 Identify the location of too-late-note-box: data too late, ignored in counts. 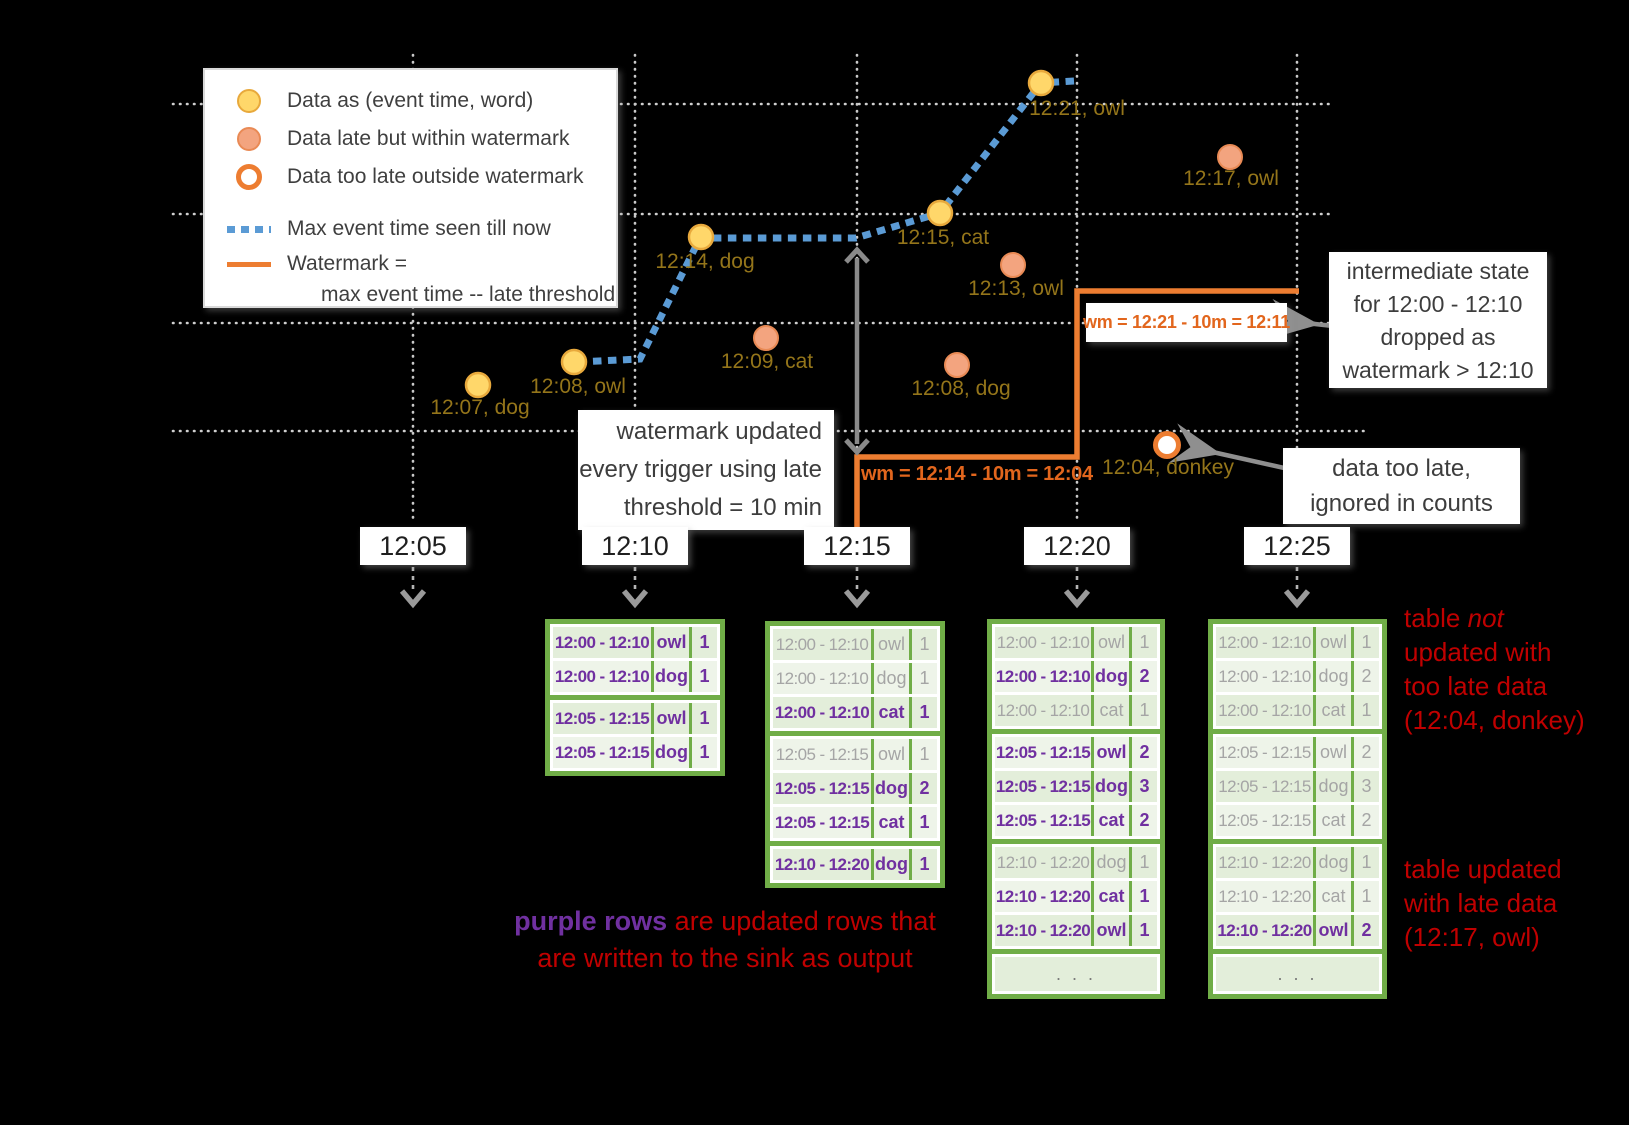
(1401, 486).